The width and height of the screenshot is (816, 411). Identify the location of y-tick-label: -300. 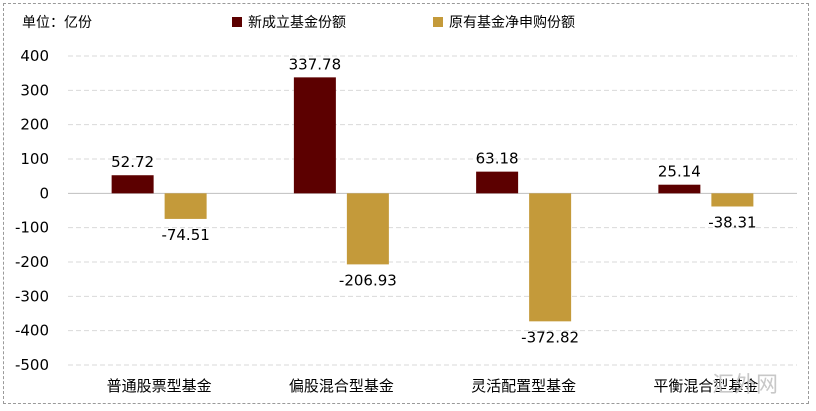
(32, 296).